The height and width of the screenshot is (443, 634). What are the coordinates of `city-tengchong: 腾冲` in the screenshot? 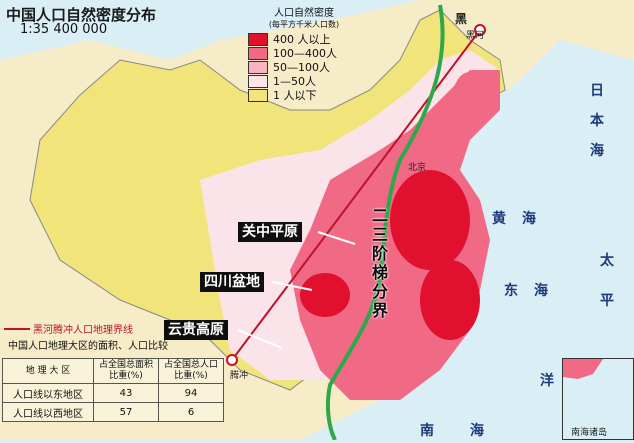 It's located at (239, 376).